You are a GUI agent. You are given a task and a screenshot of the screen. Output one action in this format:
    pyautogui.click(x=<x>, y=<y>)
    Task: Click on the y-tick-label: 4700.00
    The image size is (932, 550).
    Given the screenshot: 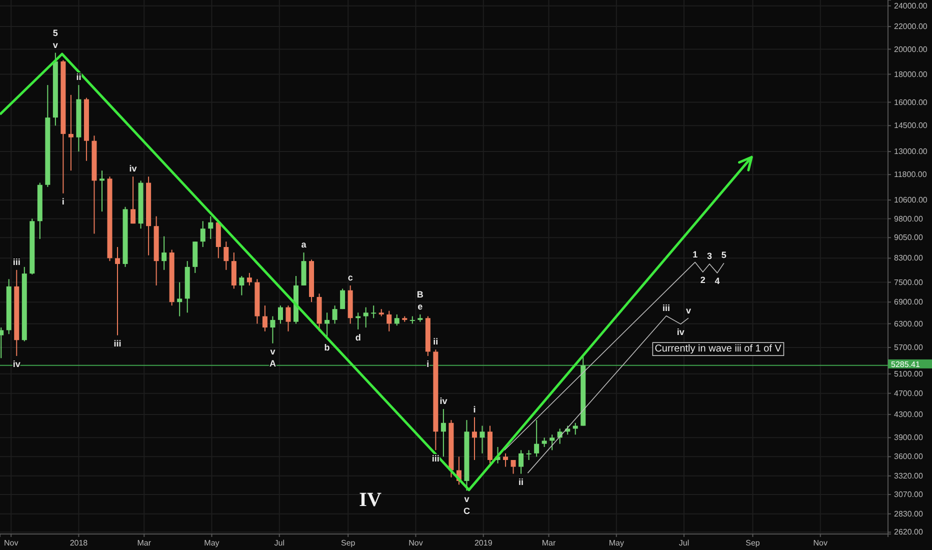 What is the action you would take?
    pyautogui.click(x=909, y=393)
    